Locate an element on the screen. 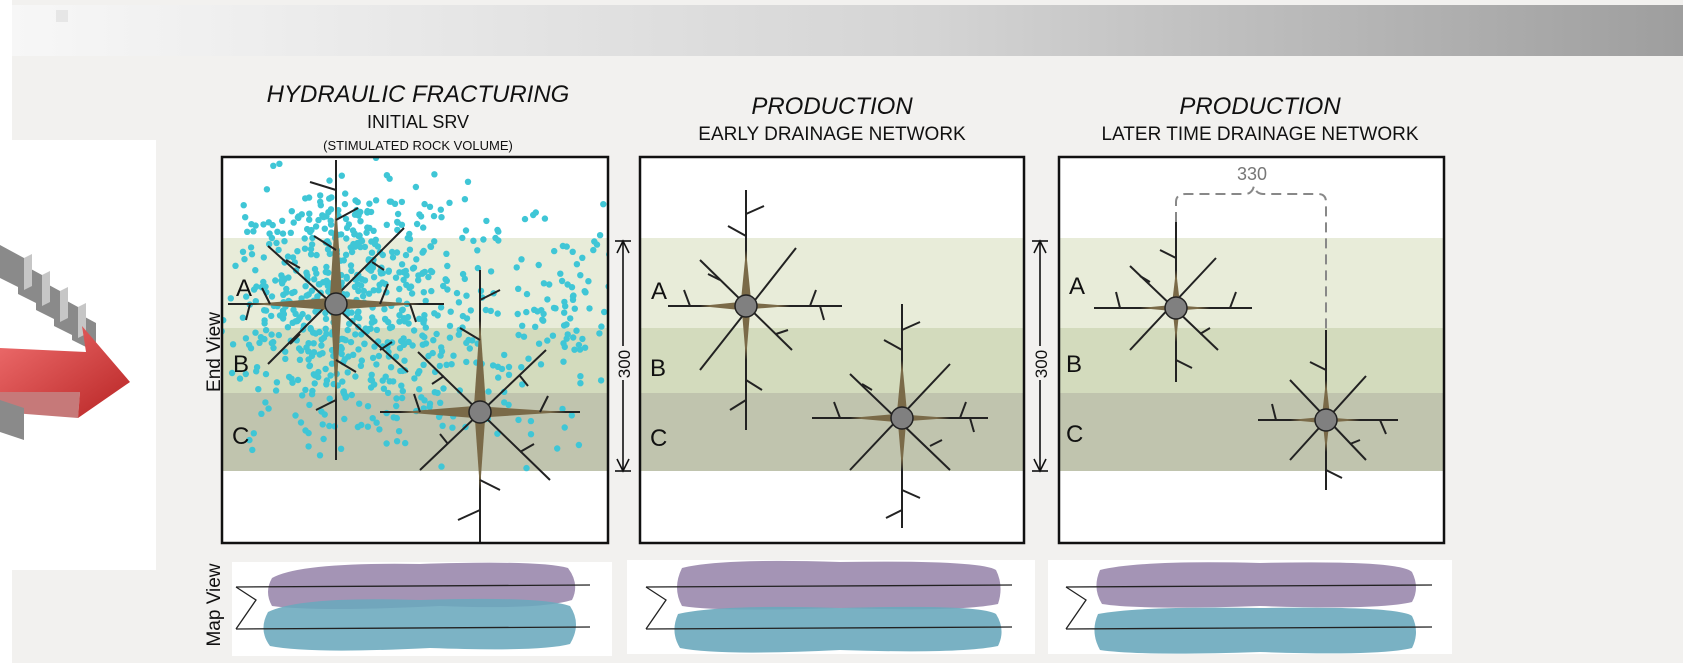 The height and width of the screenshot is (668, 1683). panel2-layer-a-label: A is located at coordinates (659, 291).